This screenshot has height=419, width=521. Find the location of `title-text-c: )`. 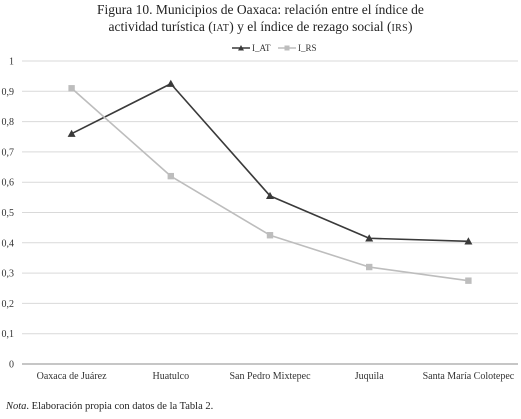

title-text-c: ) is located at coordinates (410, 26).